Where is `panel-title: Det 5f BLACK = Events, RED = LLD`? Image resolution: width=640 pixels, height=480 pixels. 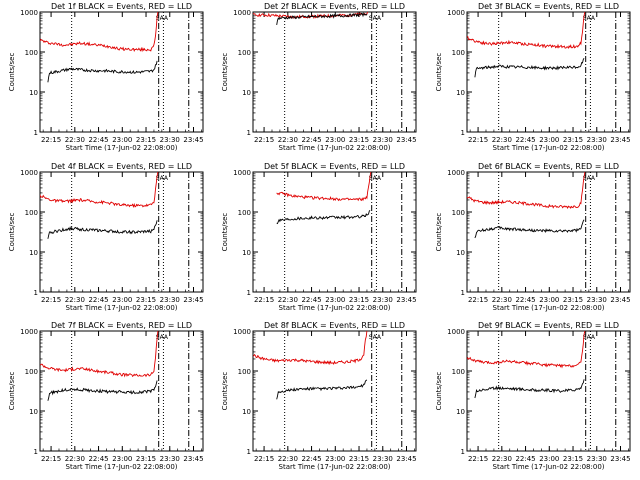
panel-title: Det 5f BLACK = Events, RED = LLD is located at coordinates (334, 166).